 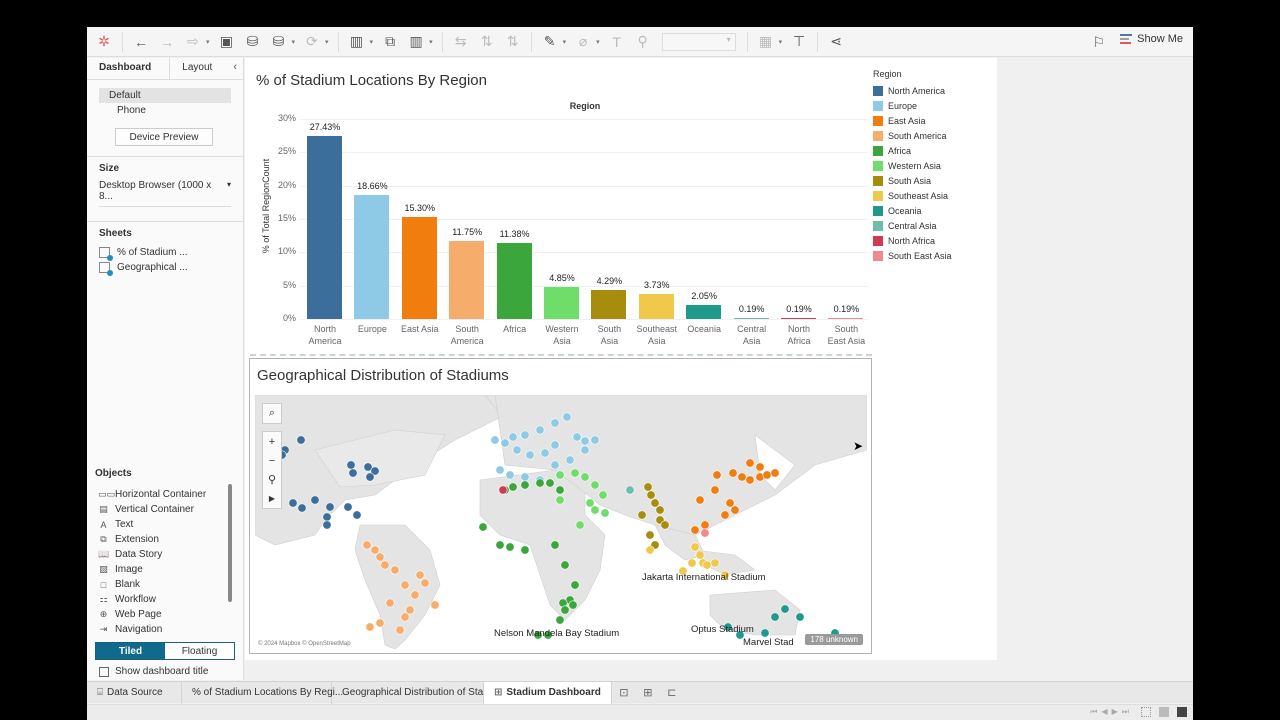 I want to click on search-icon: ⌕, so click(x=272, y=413).